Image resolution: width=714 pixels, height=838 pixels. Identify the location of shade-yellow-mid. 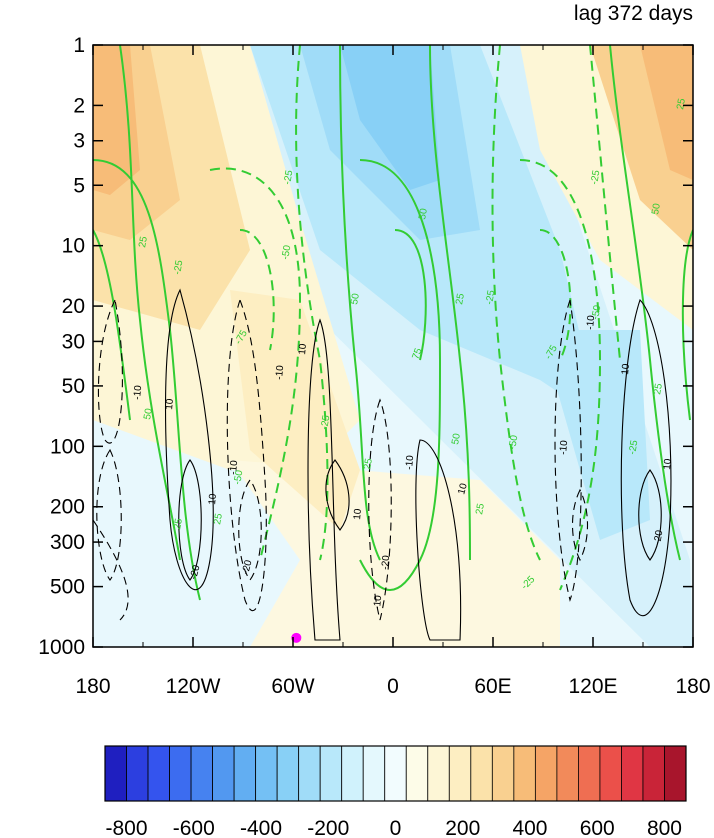
(295, 410).